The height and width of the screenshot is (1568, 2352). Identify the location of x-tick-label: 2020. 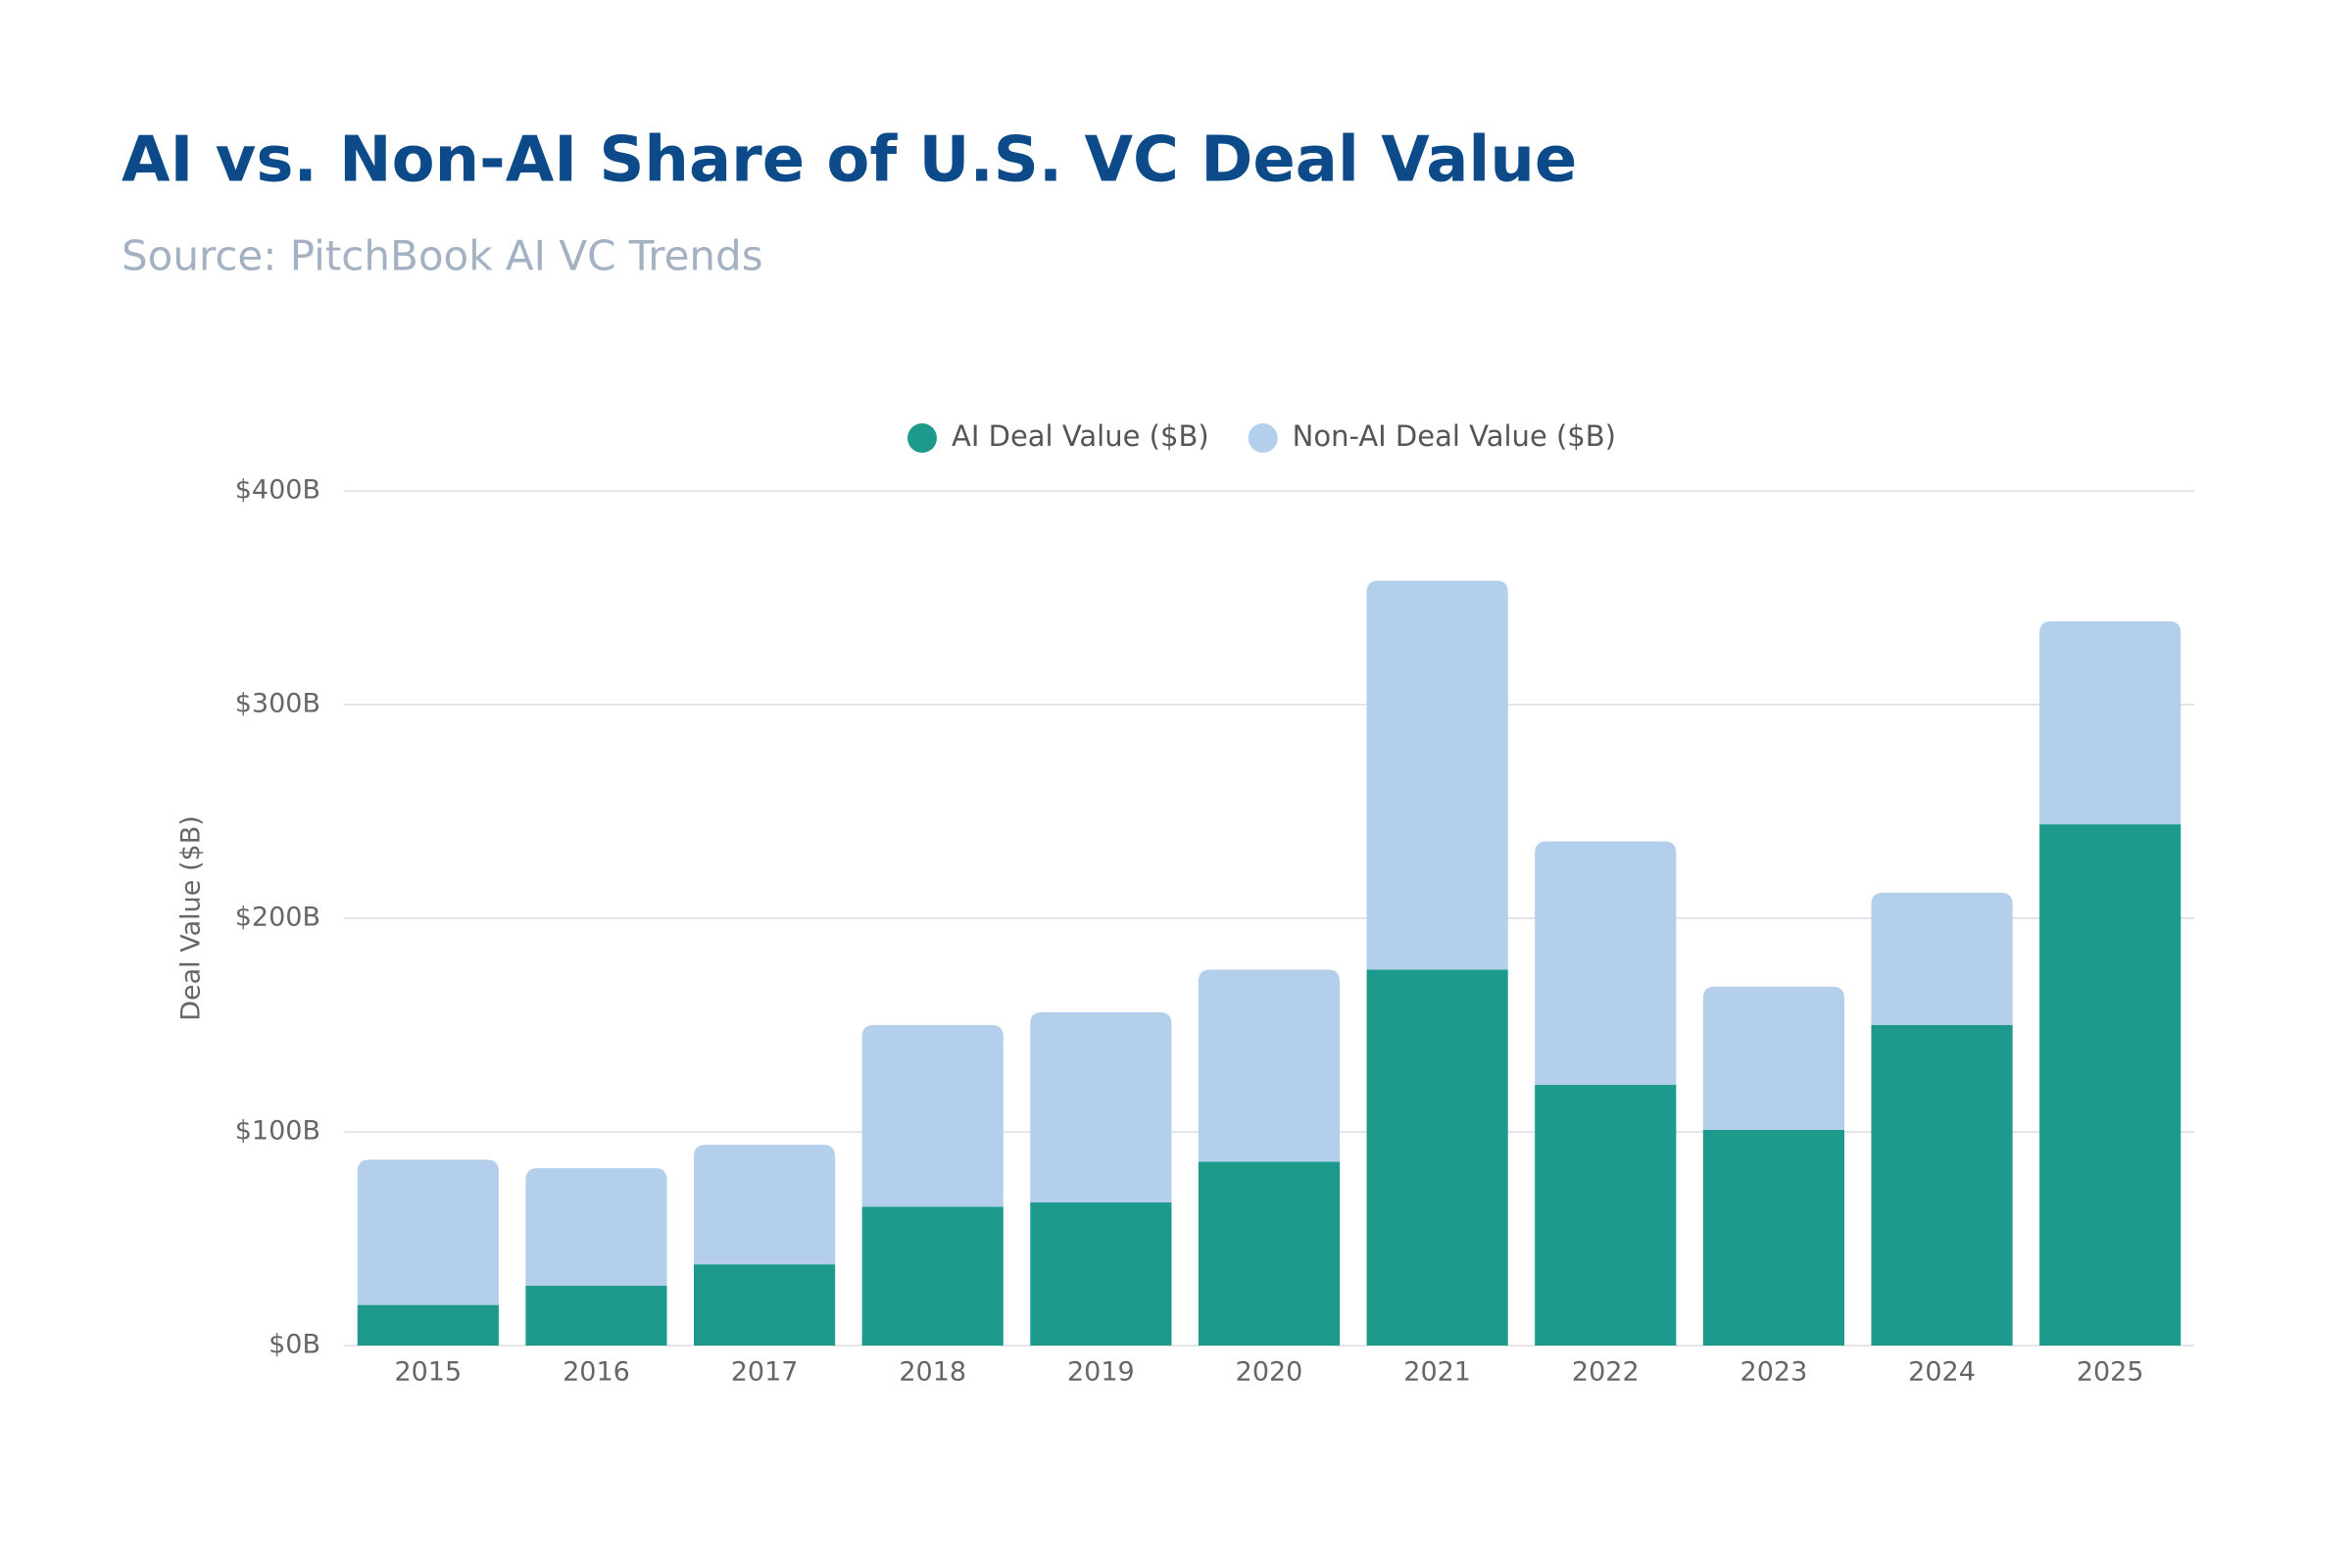
(1269, 1372).